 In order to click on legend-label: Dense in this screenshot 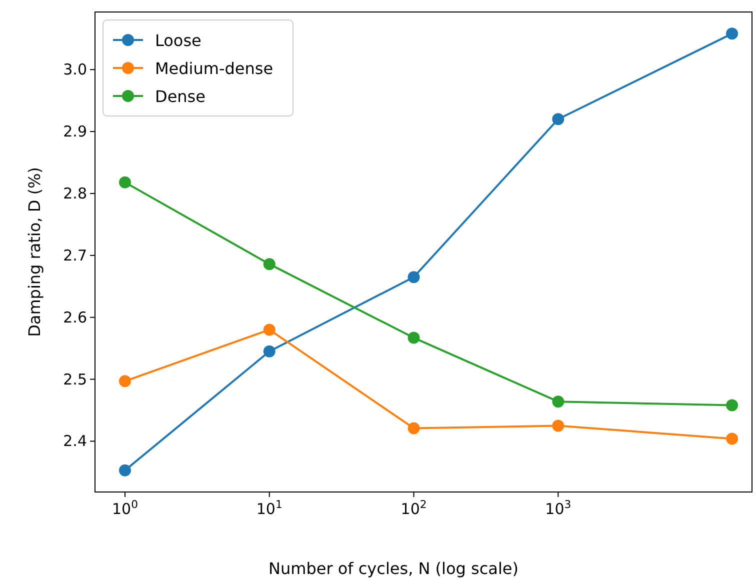, I will do `click(180, 96)`.